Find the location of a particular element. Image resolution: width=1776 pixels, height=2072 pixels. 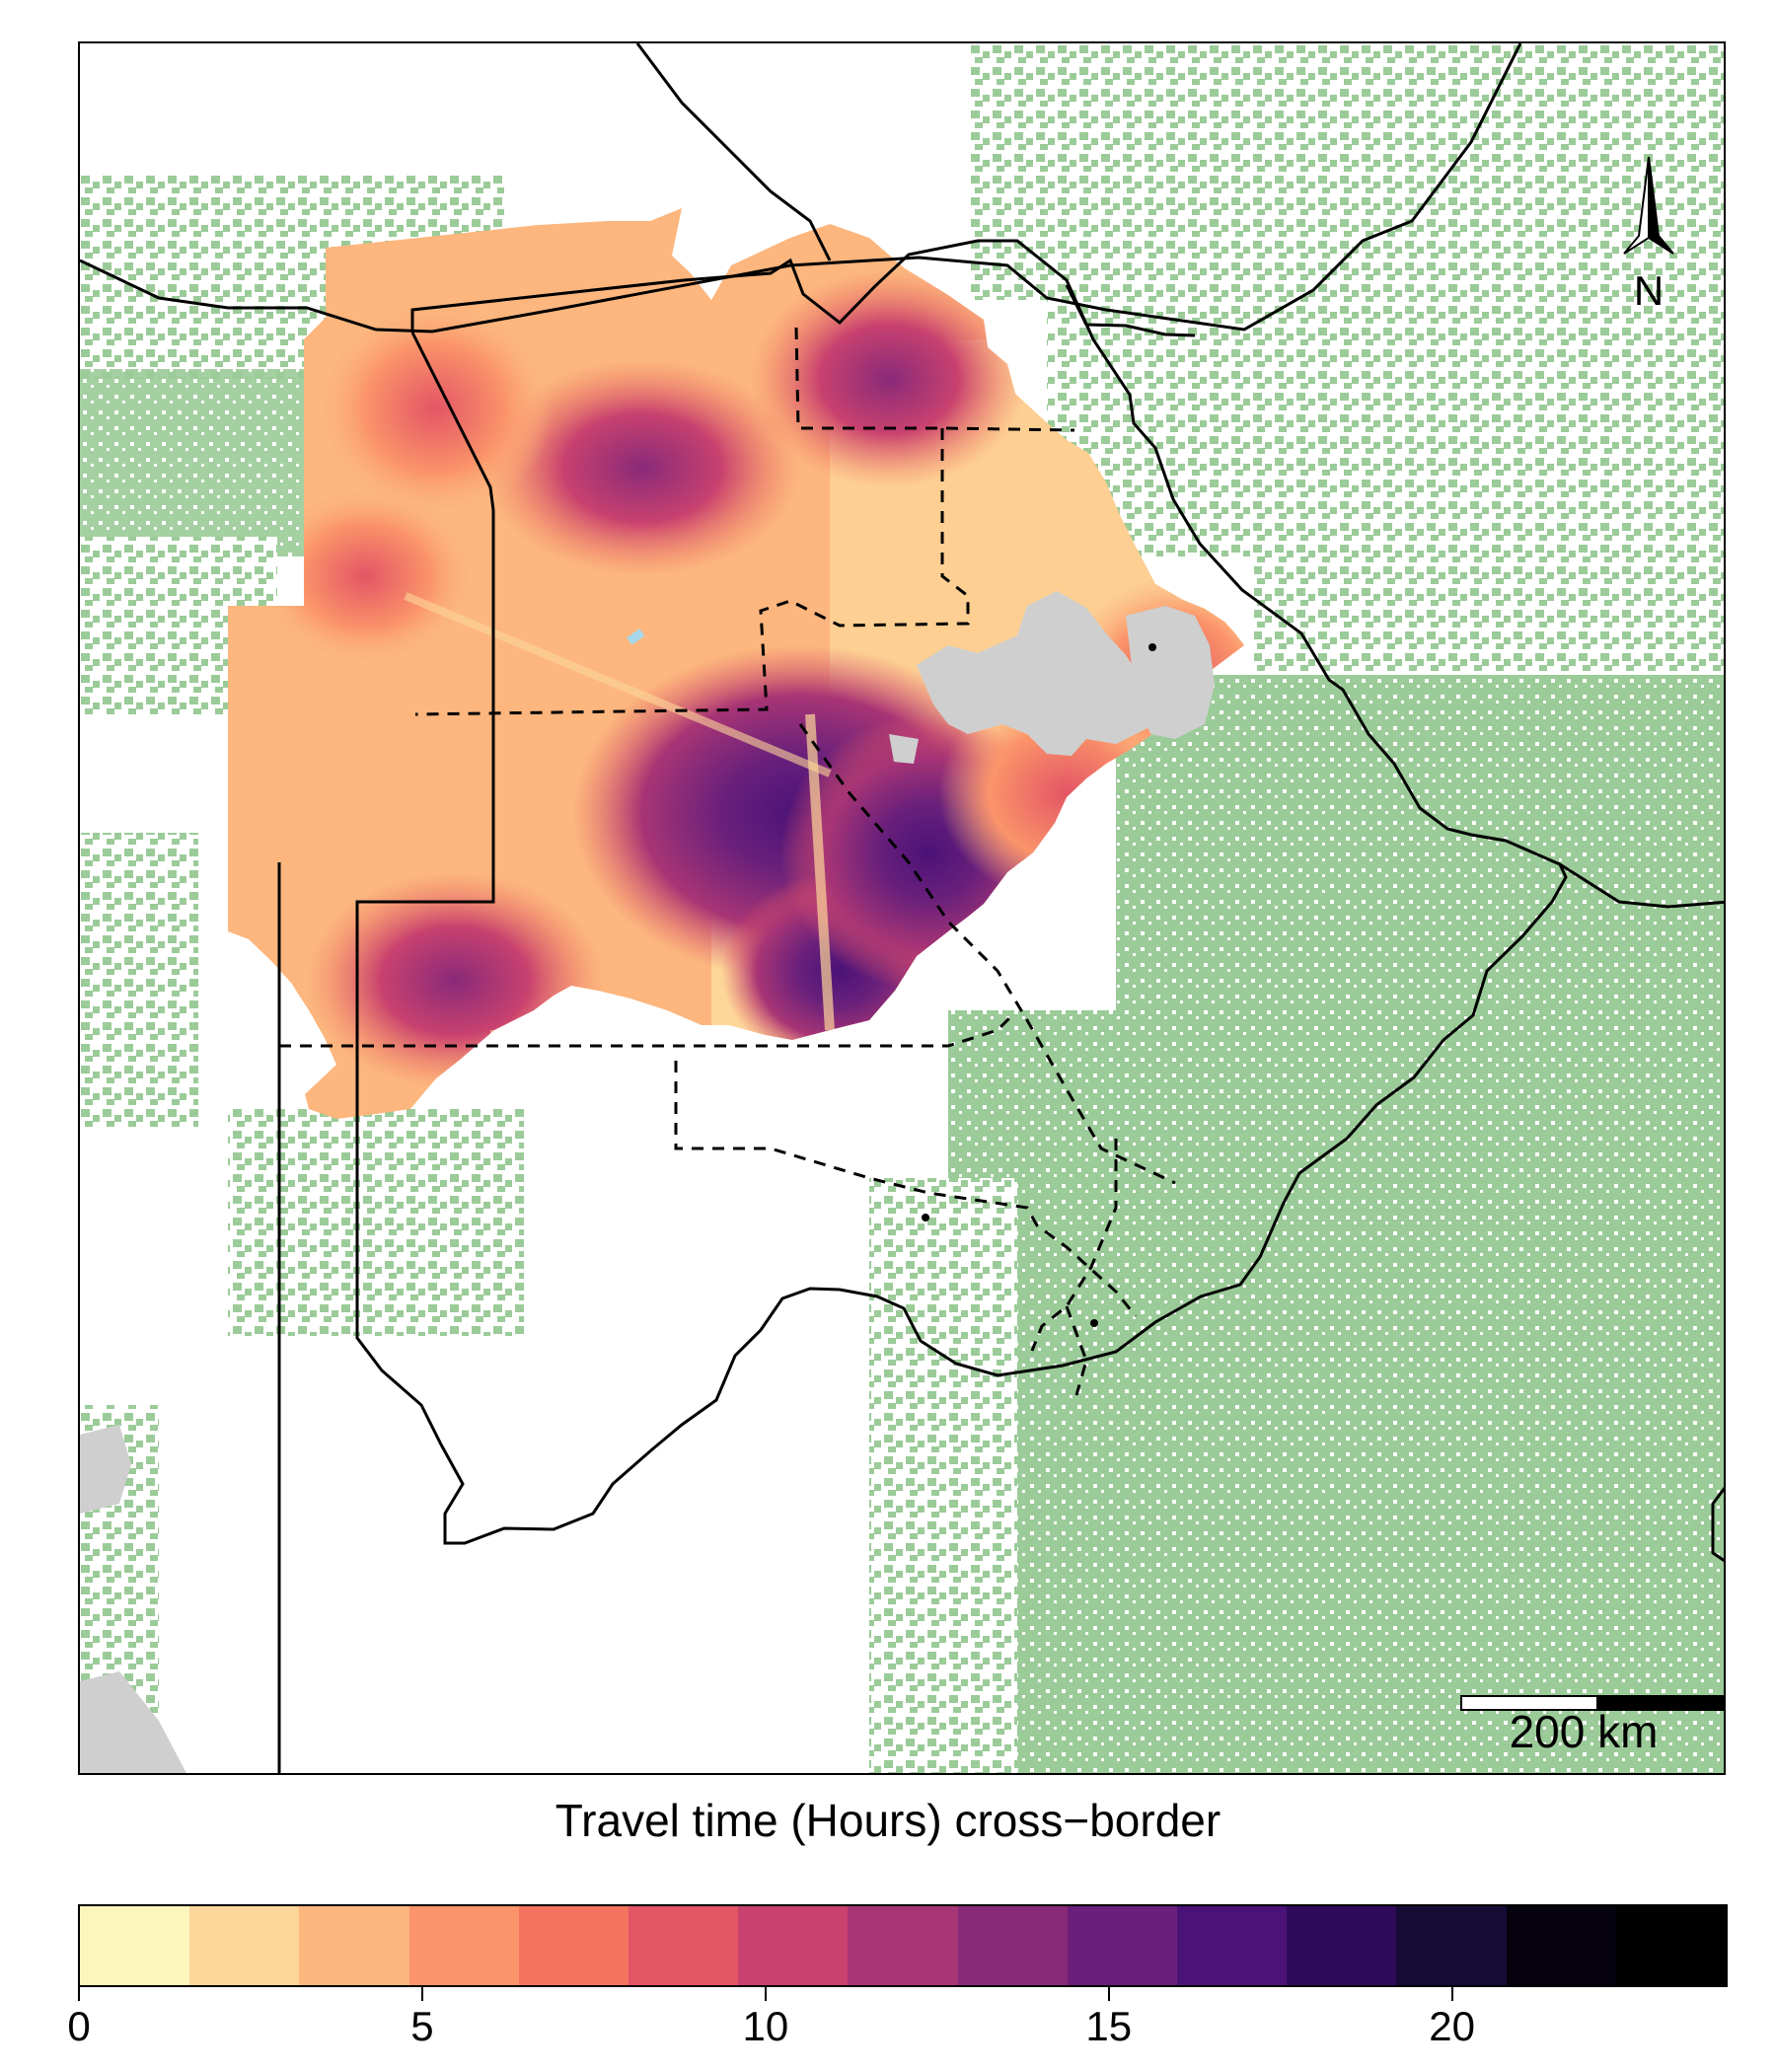

legend-tick-label: 15 is located at coordinates (1109, 2026).